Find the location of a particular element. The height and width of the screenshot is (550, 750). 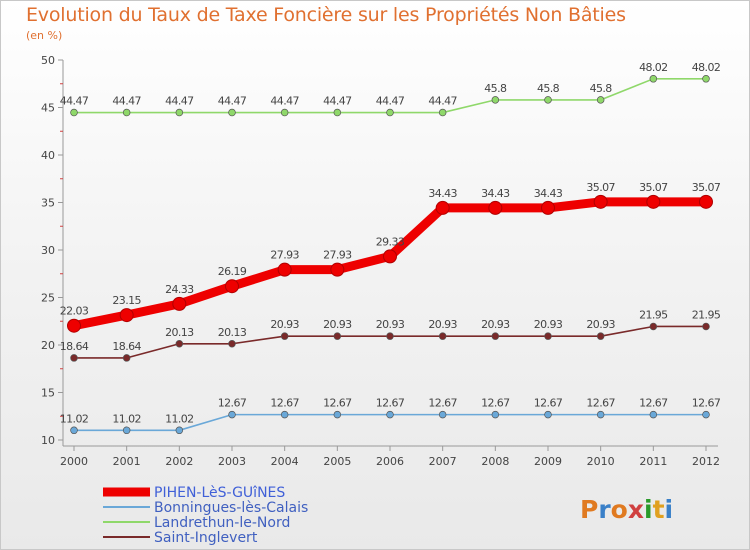

x-tick-label: 2007 is located at coordinates (443, 461).